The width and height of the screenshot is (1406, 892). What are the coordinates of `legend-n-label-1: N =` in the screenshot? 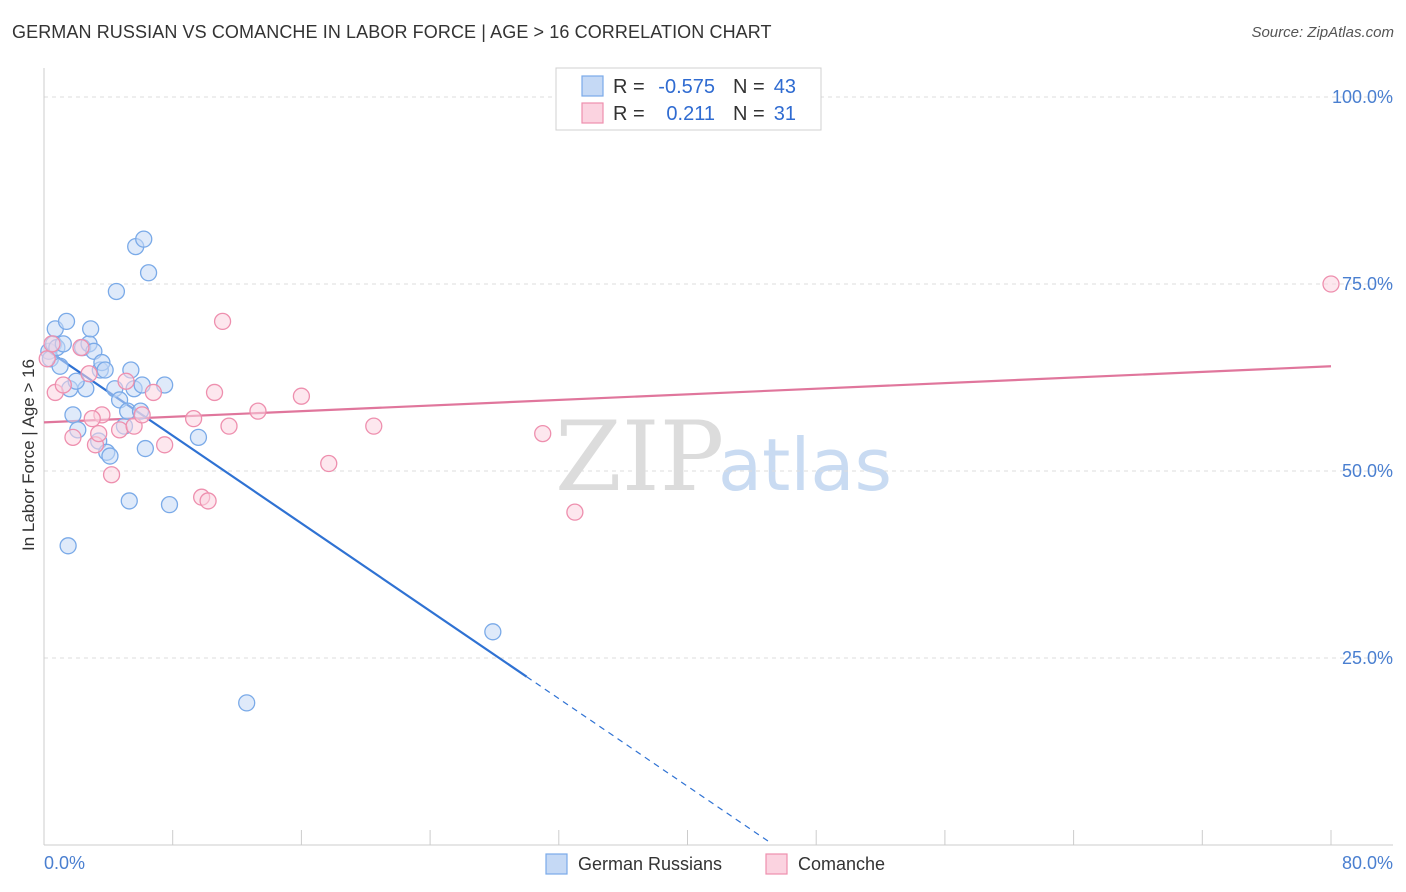 It's located at (749, 114).